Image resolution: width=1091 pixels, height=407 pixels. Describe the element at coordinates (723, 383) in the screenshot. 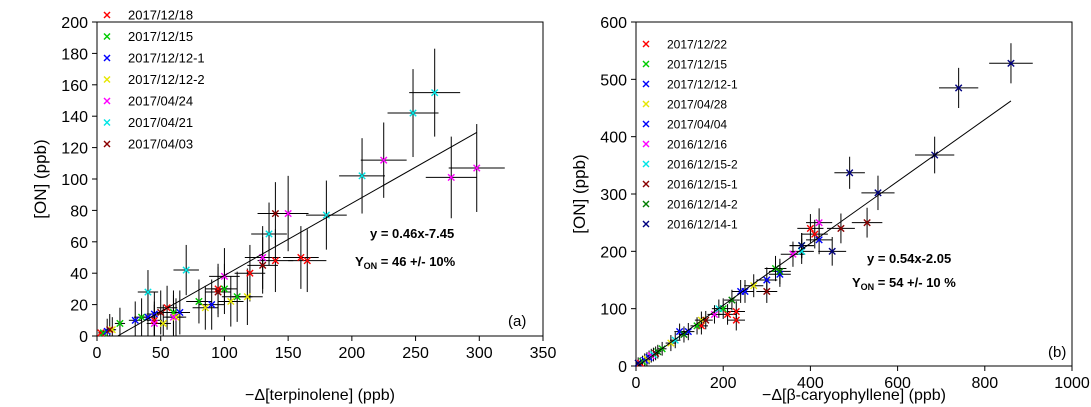

I see `x-tick-label: 200` at that location.